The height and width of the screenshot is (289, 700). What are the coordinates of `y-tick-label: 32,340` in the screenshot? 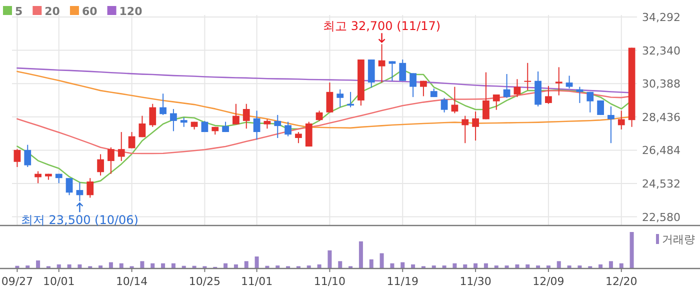 It's located at (661, 51).